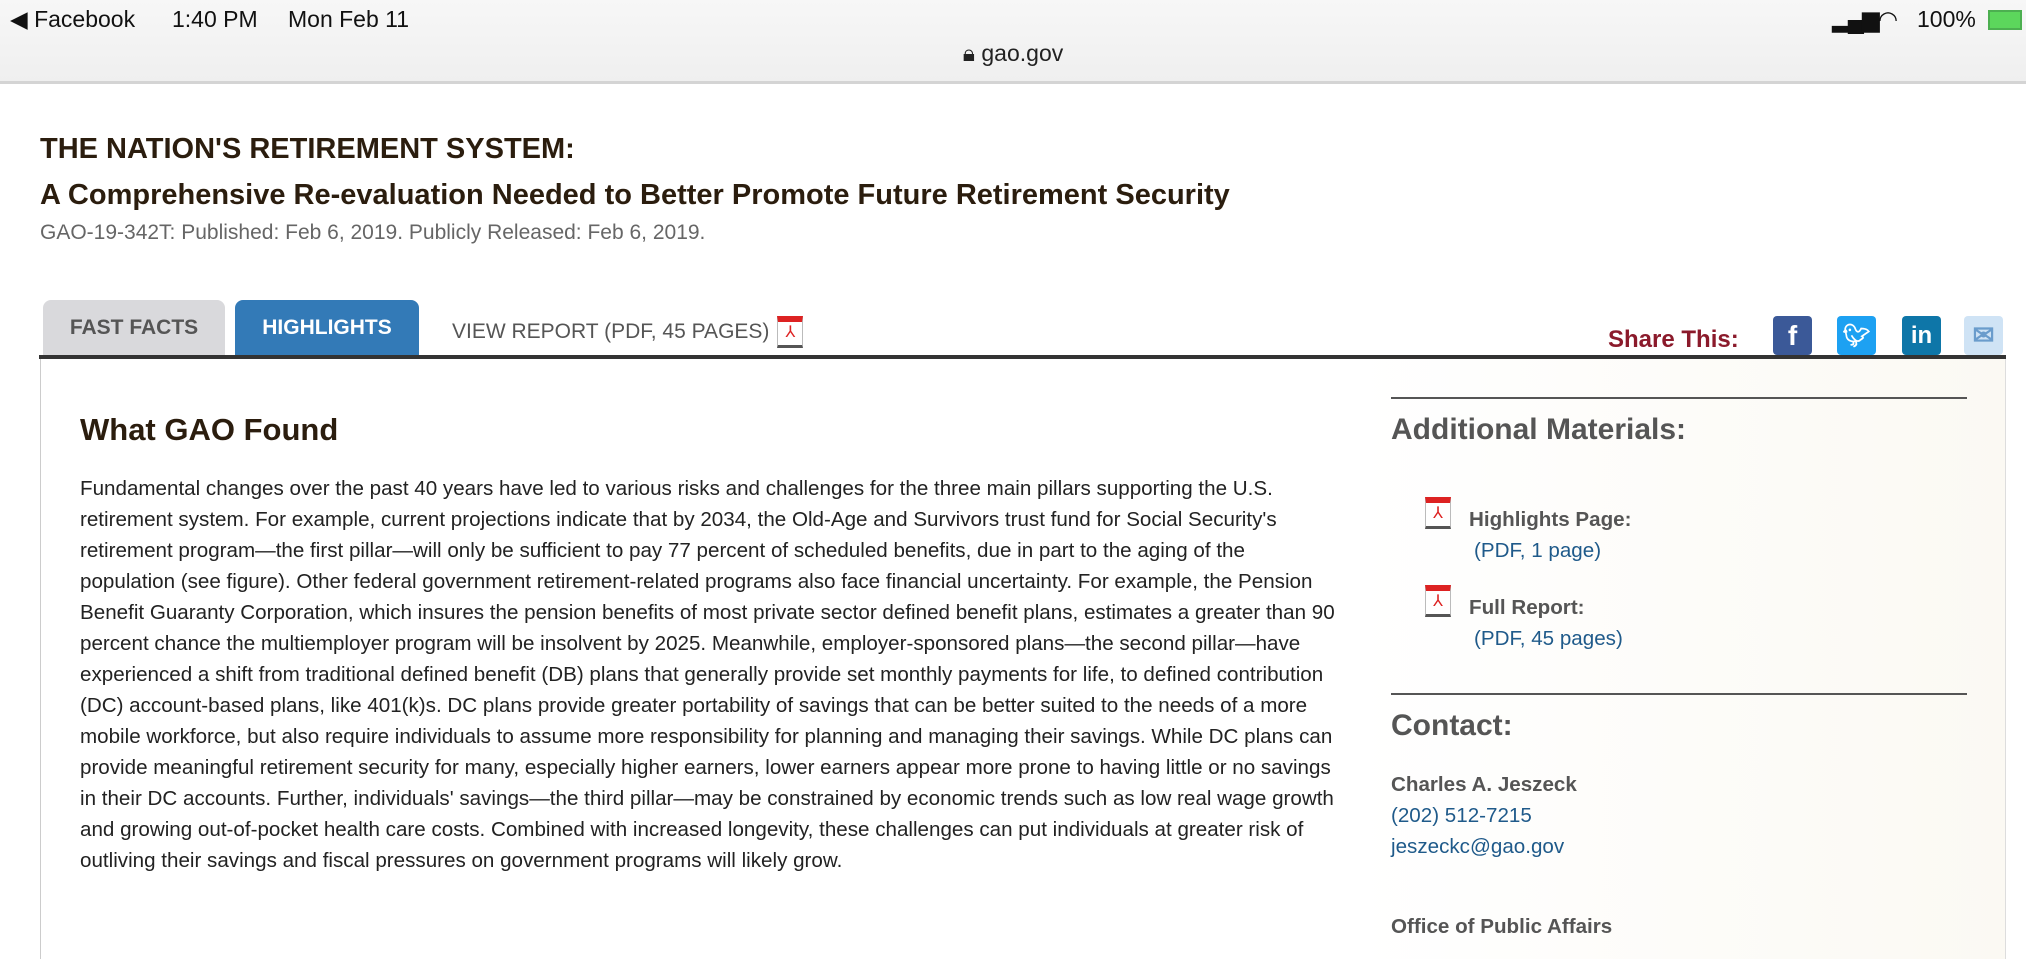 Image resolution: width=2026 pixels, height=959 pixels. Describe the element at coordinates (1502, 926) in the screenshot. I see `office-label: Office of Public Affairs` at that location.